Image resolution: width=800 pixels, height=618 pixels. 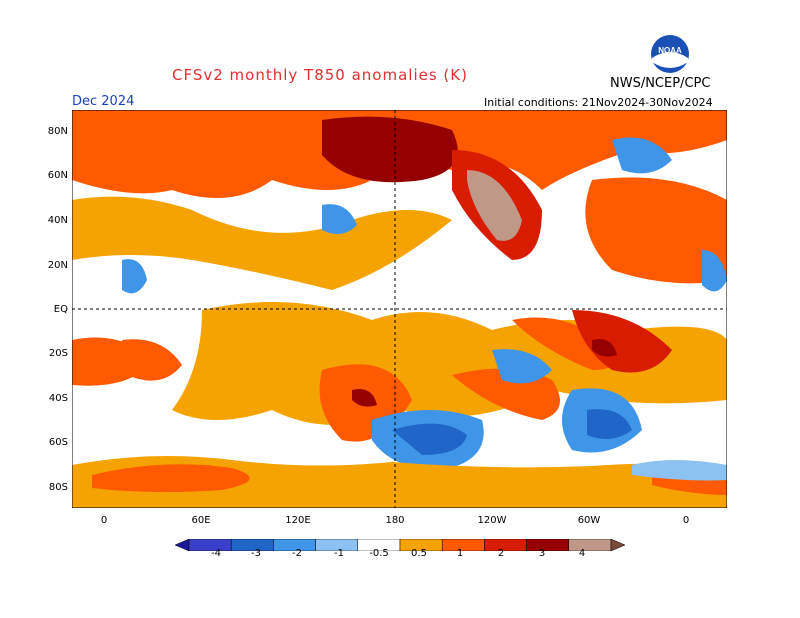 What do you see at coordinates (492, 520) in the screenshot?
I see `lon-label: 120W` at bounding box center [492, 520].